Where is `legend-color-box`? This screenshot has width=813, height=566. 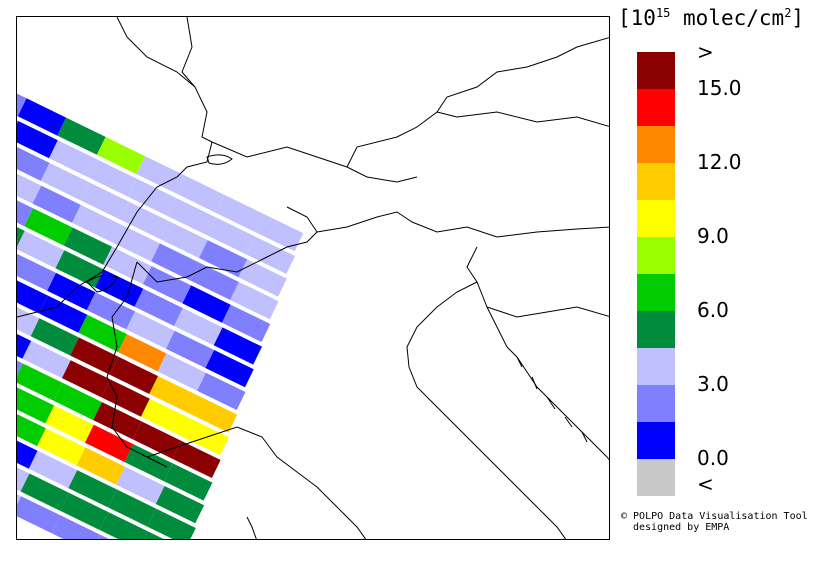 legend-color-box is located at coordinates (656, 255).